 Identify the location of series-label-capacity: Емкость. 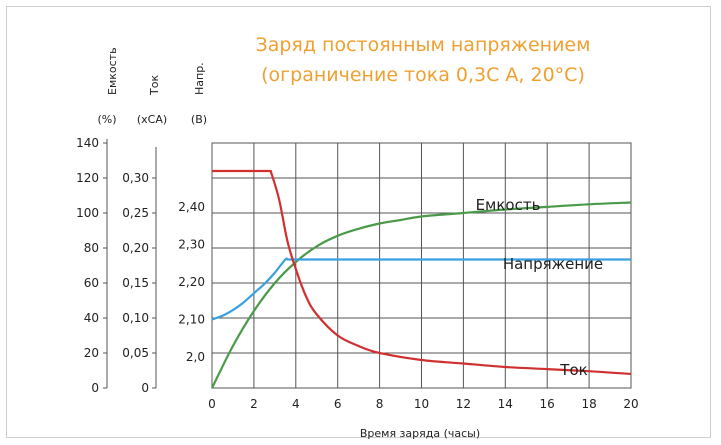
(508, 205).